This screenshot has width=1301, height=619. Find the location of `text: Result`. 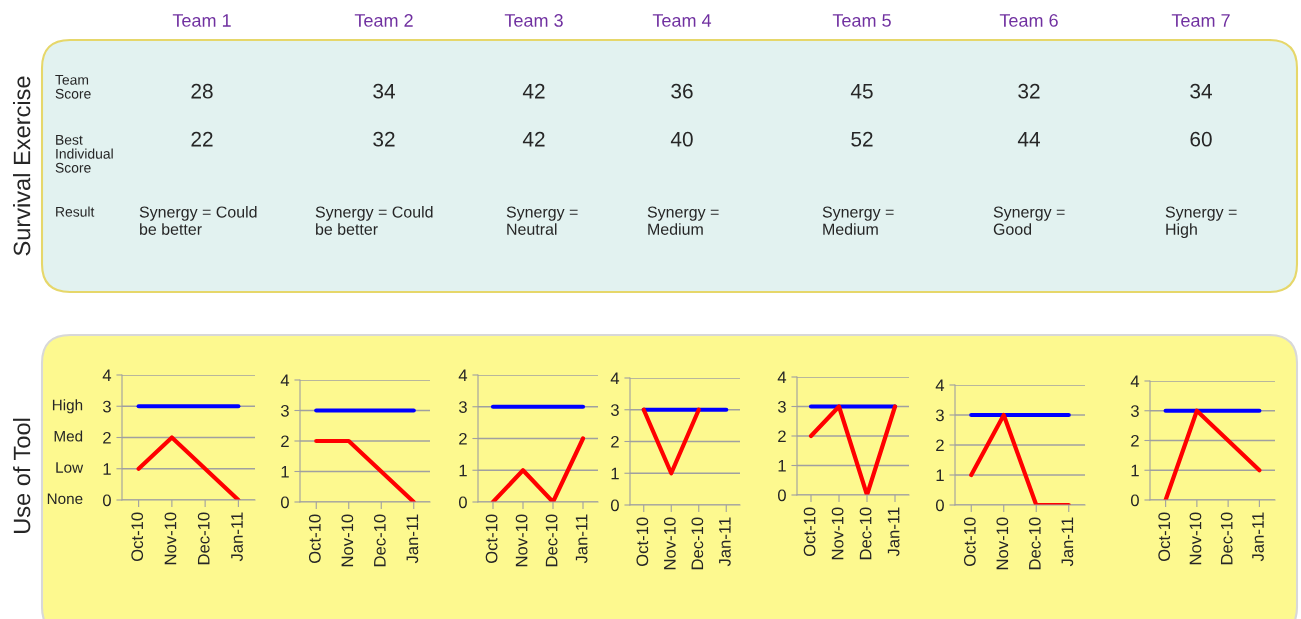

text: Result is located at coordinates (75, 211).